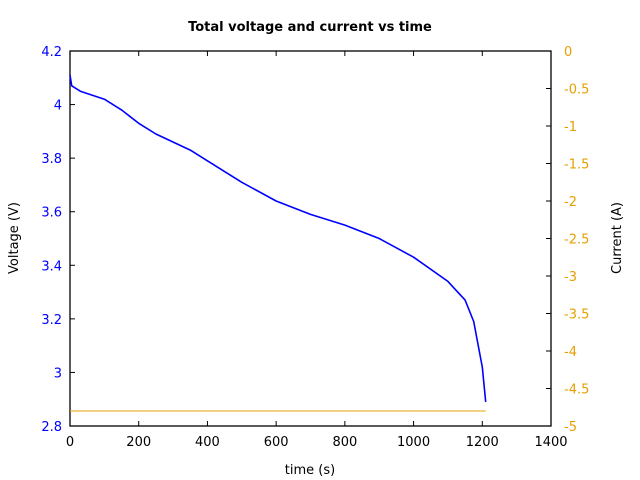 This screenshot has width=640, height=480. I want to click on y2-axis-label: Current (A), so click(617, 238).